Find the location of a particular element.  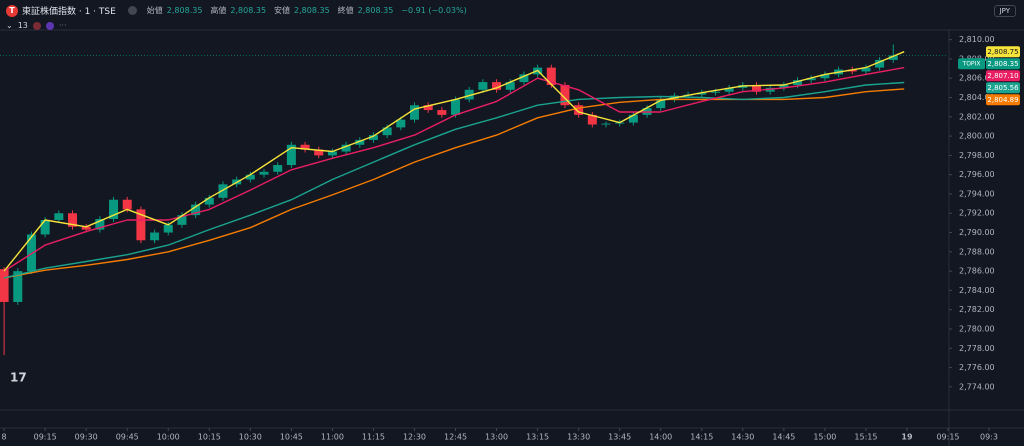

price-box: 2,808.35 TOPIX is located at coordinates (989, 64).